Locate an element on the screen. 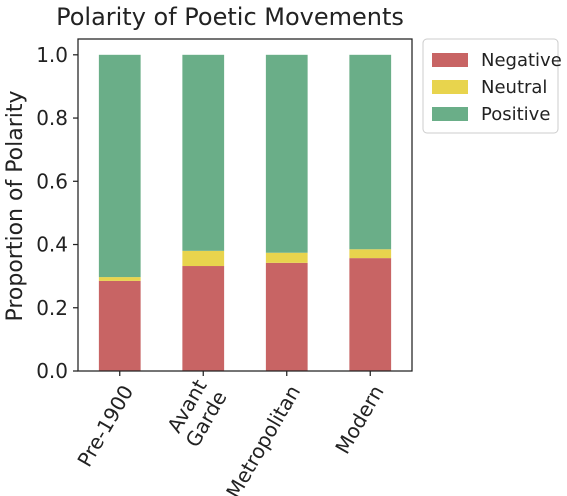  x-tick-label: Modern is located at coordinates (359, 419).